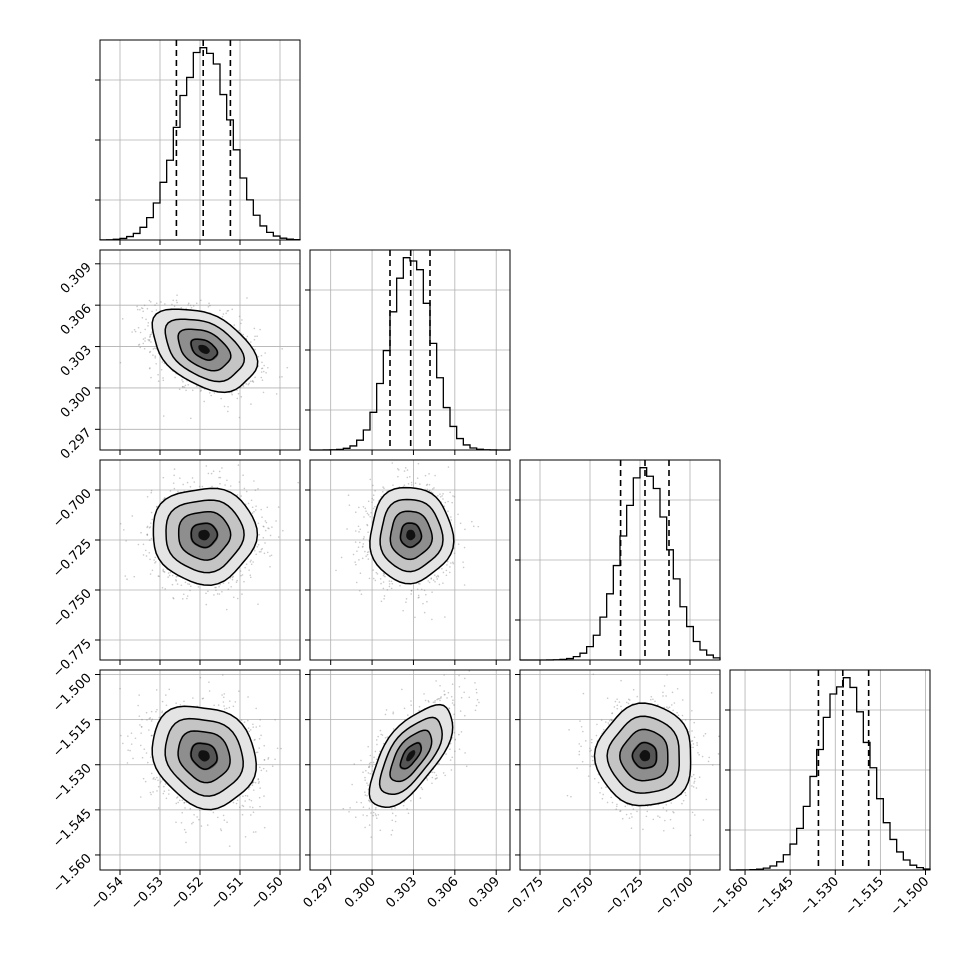 Image resolution: width=970 pixels, height=970 pixels. What do you see at coordinates (72, 738) in the screenshot?
I see `y-tick-label: −1.515` at bounding box center [72, 738].